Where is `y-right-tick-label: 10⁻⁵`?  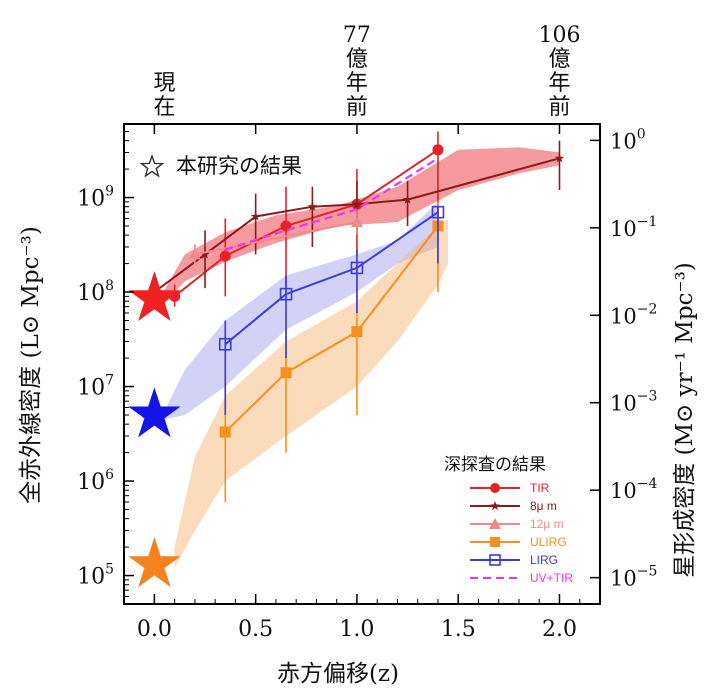 y-right-tick-label: 10⁻⁵ is located at coordinates (633, 577).